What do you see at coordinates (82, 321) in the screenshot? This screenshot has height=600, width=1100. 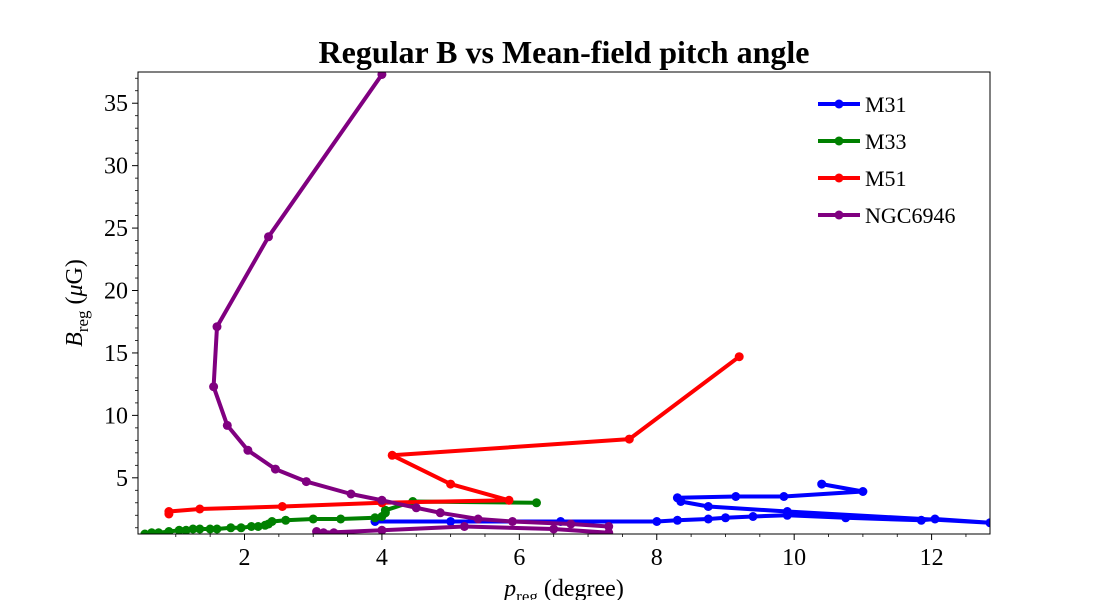 I see `y-axis-subscript: reg` at bounding box center [82, 321].